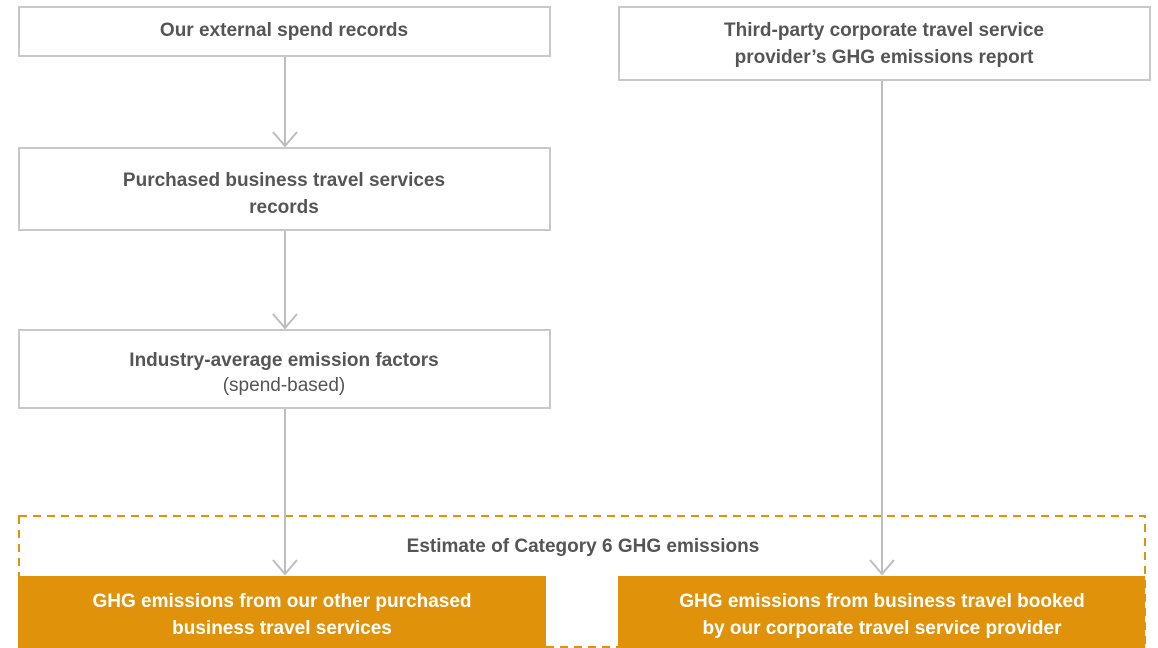  What do you see at coordinates (284, 207) in the screenshot?
I see `node-text: records` at bounding box center [284, 207].